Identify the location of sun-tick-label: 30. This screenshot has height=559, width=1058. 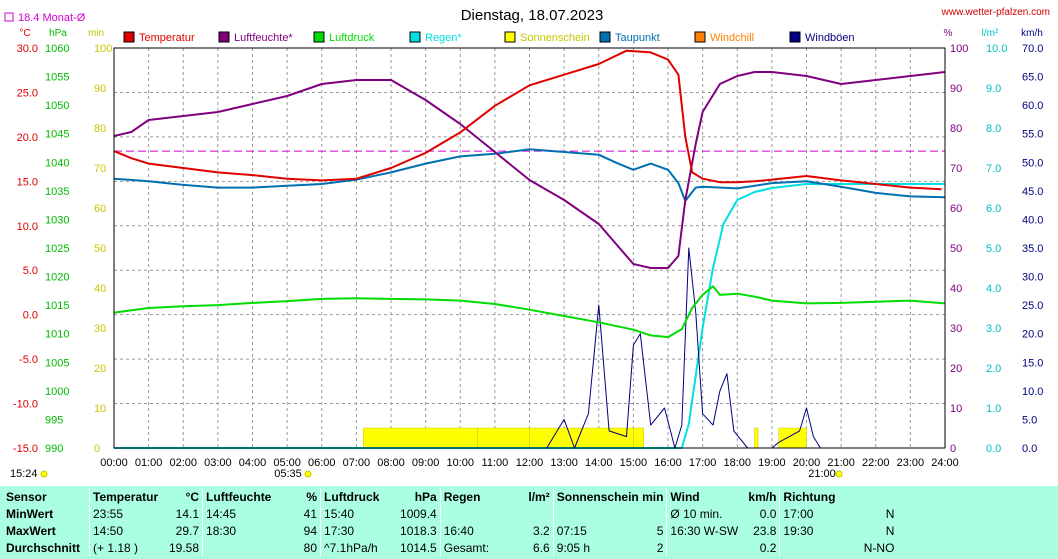
(100, 329).